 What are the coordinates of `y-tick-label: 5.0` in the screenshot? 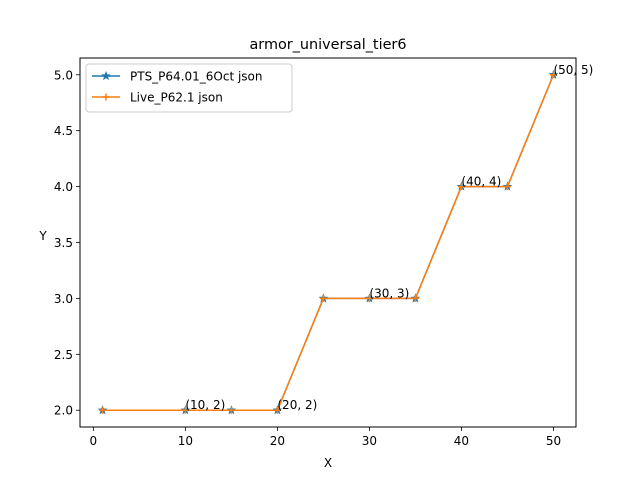 It's located at (63, 75).